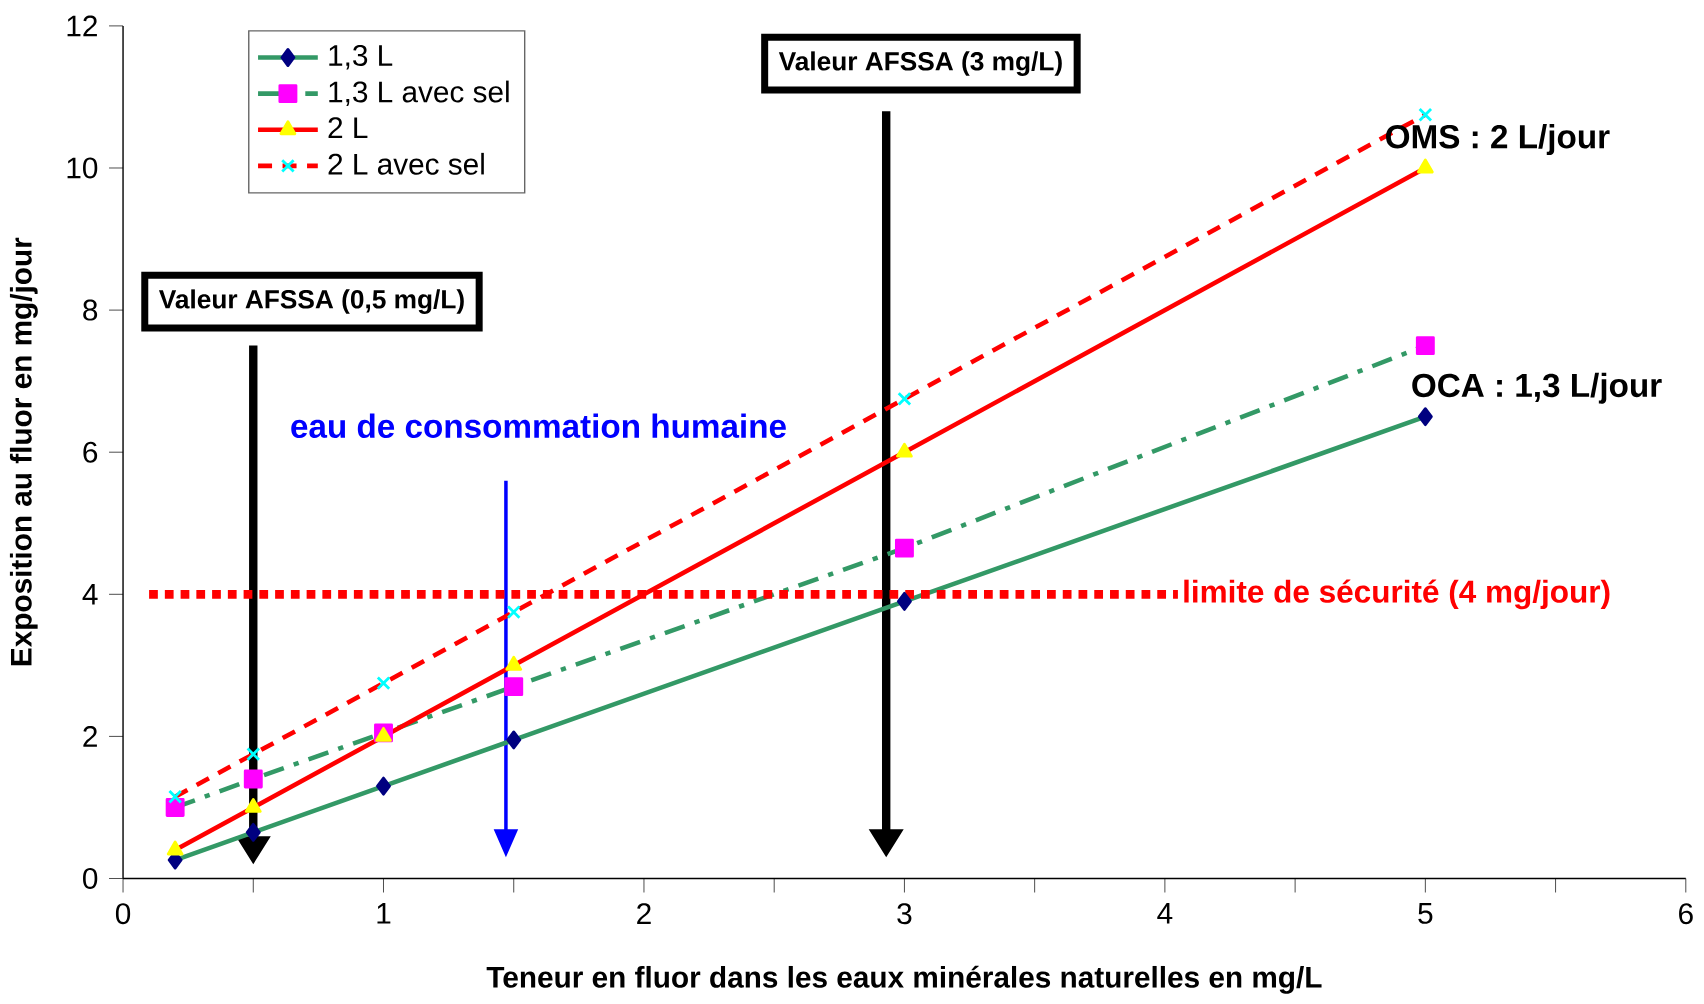  I want to click on x-tick-label: 3, so click(904, 914).